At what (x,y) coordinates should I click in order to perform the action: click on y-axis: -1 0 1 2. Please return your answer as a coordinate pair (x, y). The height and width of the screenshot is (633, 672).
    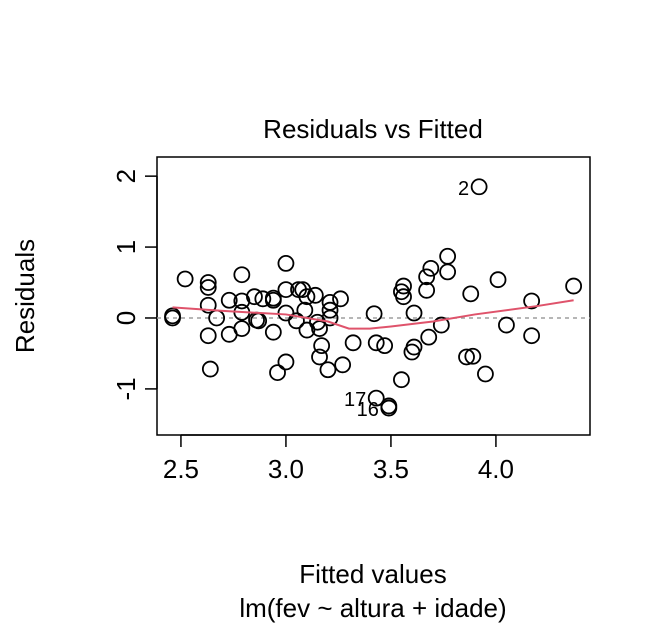
    Looking at the image, I should click on (134, 284).